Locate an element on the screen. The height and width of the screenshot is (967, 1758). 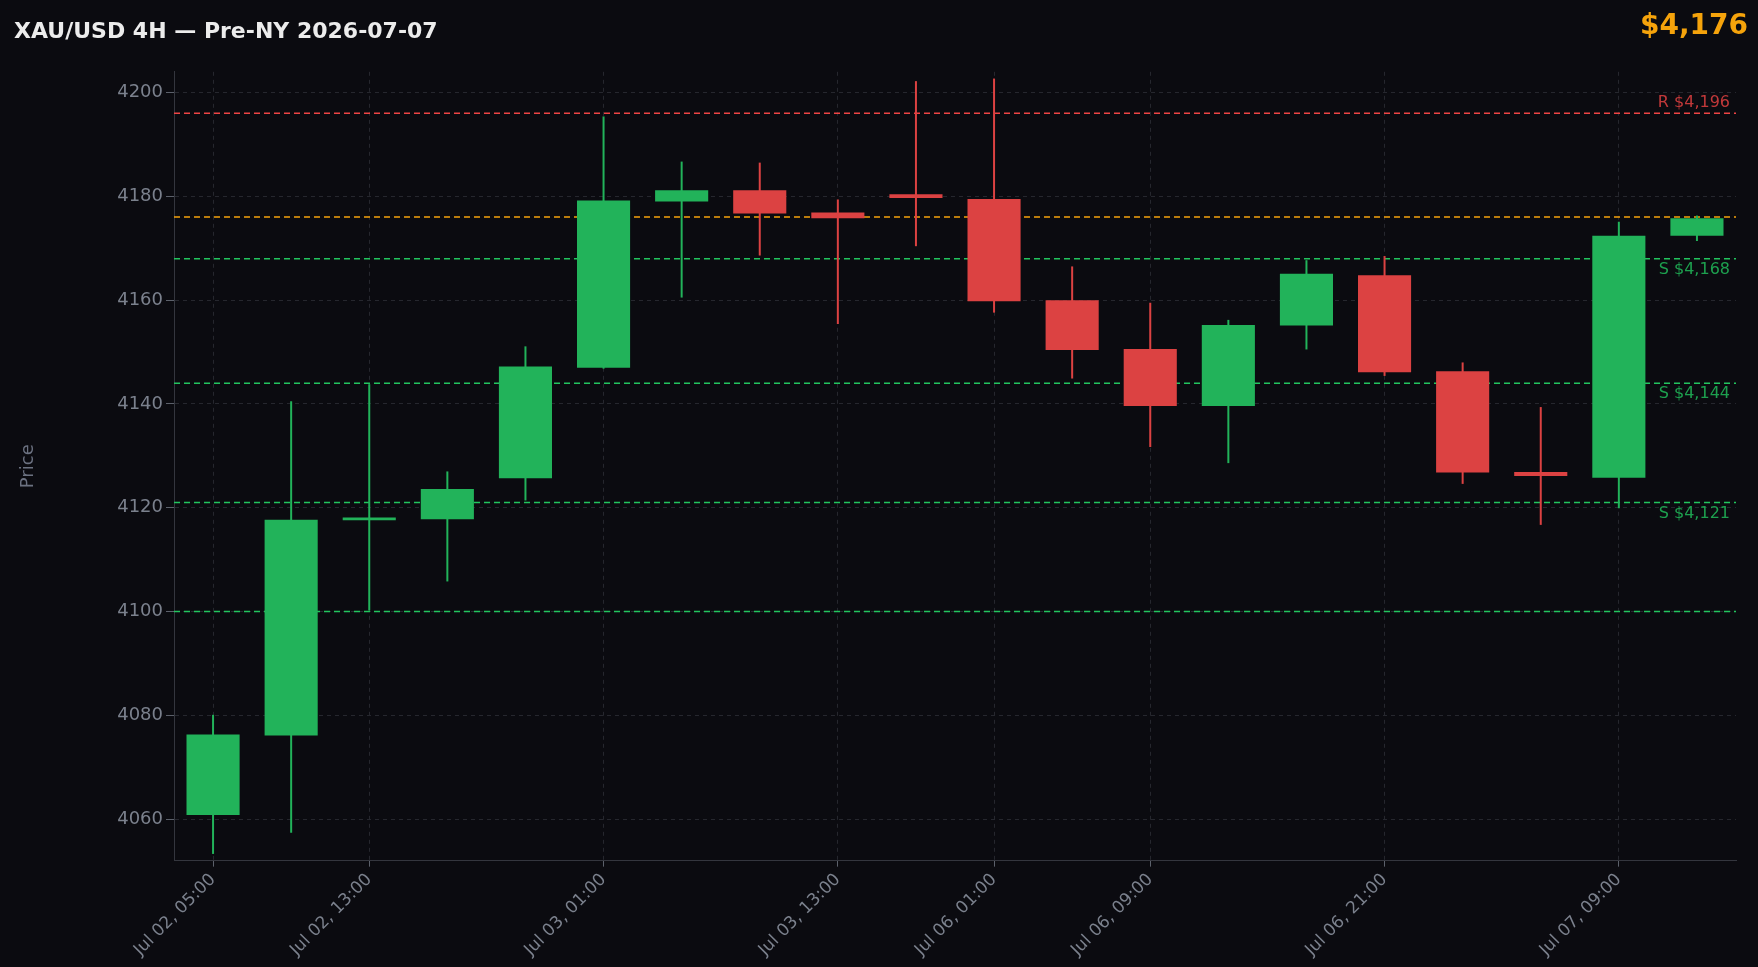
ref-line-label: S $4,121 is located at coordinates (1694, 512).